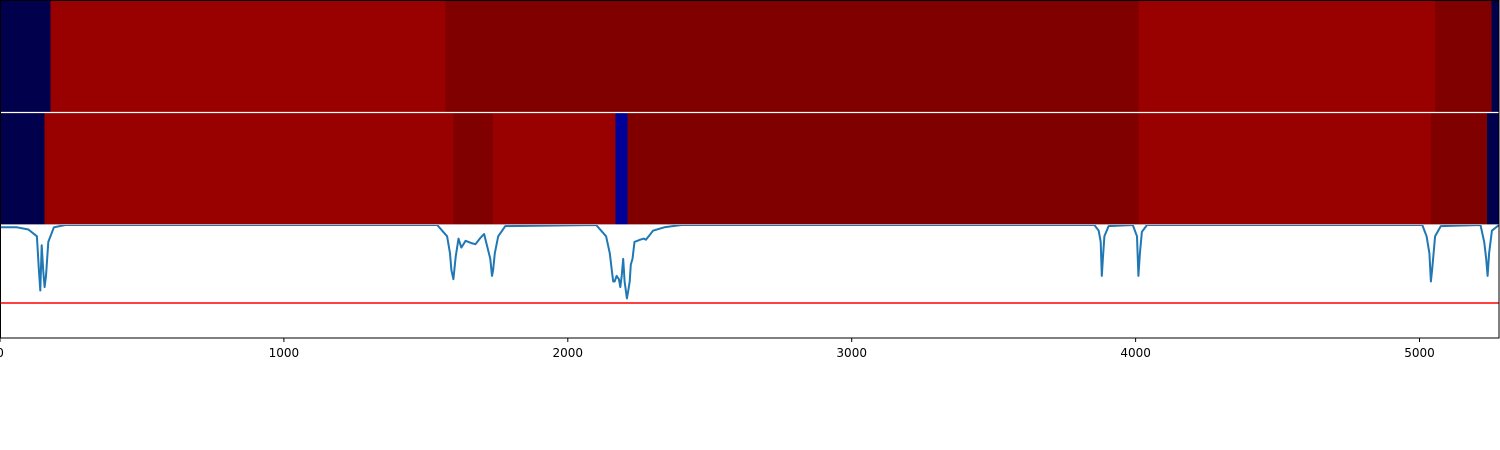  Describe the element at coordinates (2, 353) in the screenshot. I see `x-tick-label: 0` at that location.